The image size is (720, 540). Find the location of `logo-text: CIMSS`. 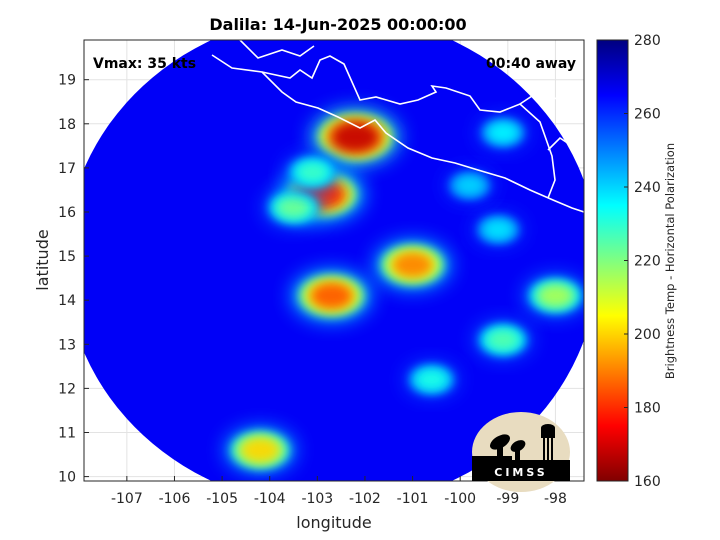

logo-text: CIMSS is located at coordinates (520, 472).